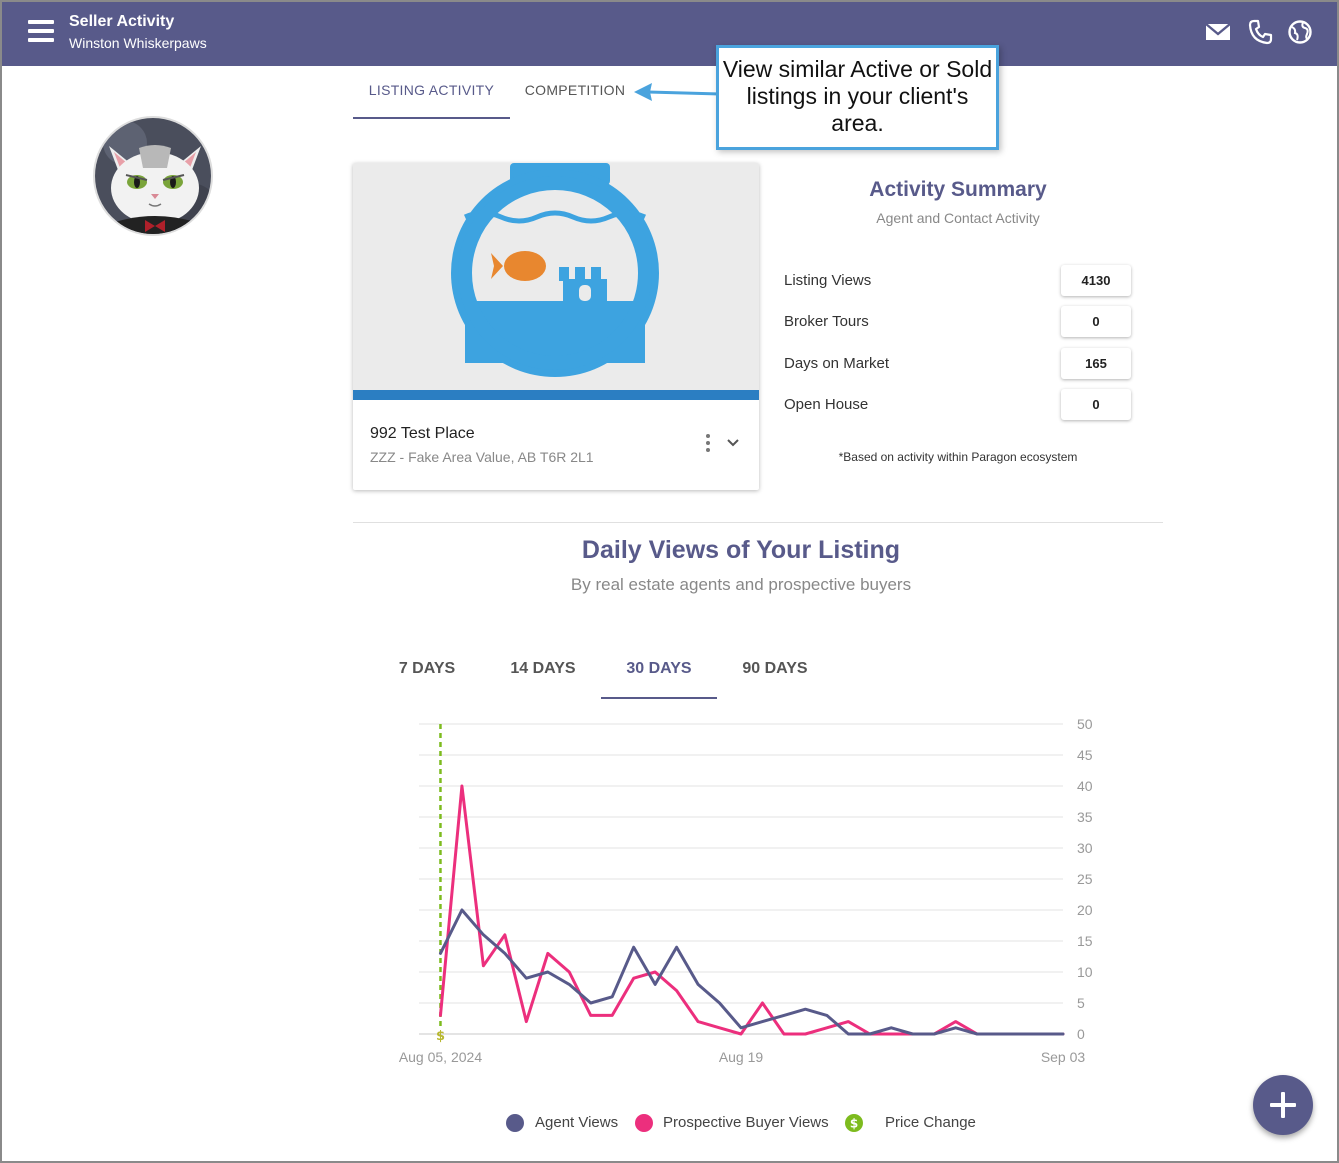 This screenshot has height=1163, width=1339. I want to click on tab-listing-activity: LISTING ACTIVITY, so click(431, 90).